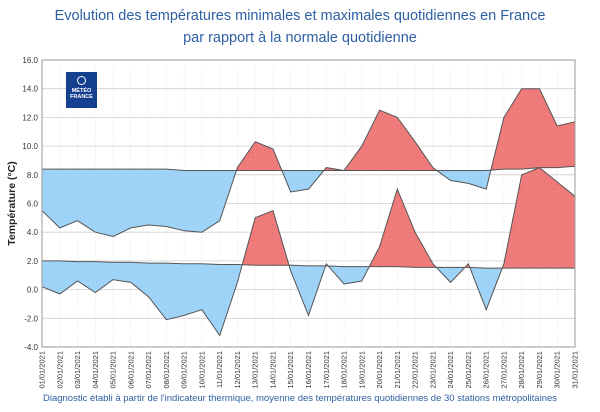  Describe the element at coordinates (272, 370) in the screenshot. I see `x-tick-label: 14/01/2021` at that location.